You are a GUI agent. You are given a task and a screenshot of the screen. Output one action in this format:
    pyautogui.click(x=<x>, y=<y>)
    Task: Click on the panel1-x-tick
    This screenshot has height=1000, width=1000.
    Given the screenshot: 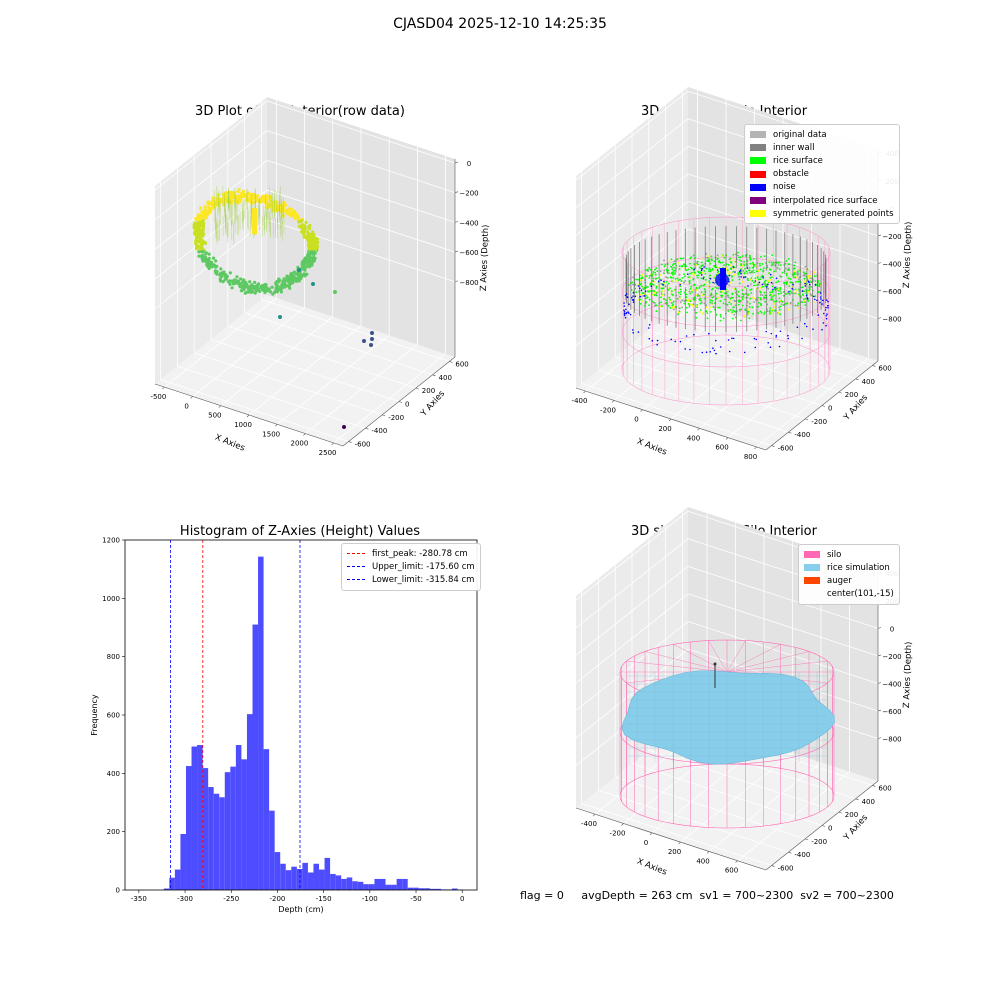 What is the action you would take?
    pyautogui.click(x=163, y=388)
    